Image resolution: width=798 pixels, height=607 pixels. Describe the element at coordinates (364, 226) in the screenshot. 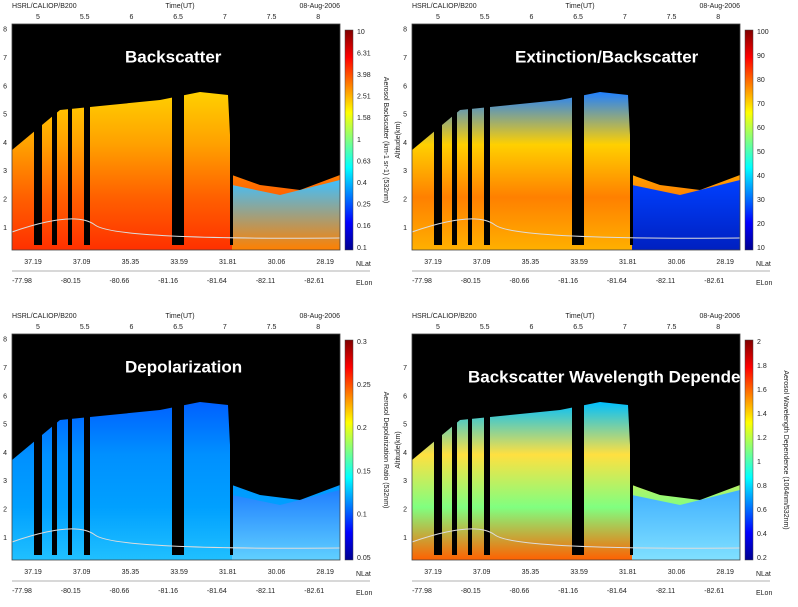

I see `colorbar-tick-label: 0.16` at that location.